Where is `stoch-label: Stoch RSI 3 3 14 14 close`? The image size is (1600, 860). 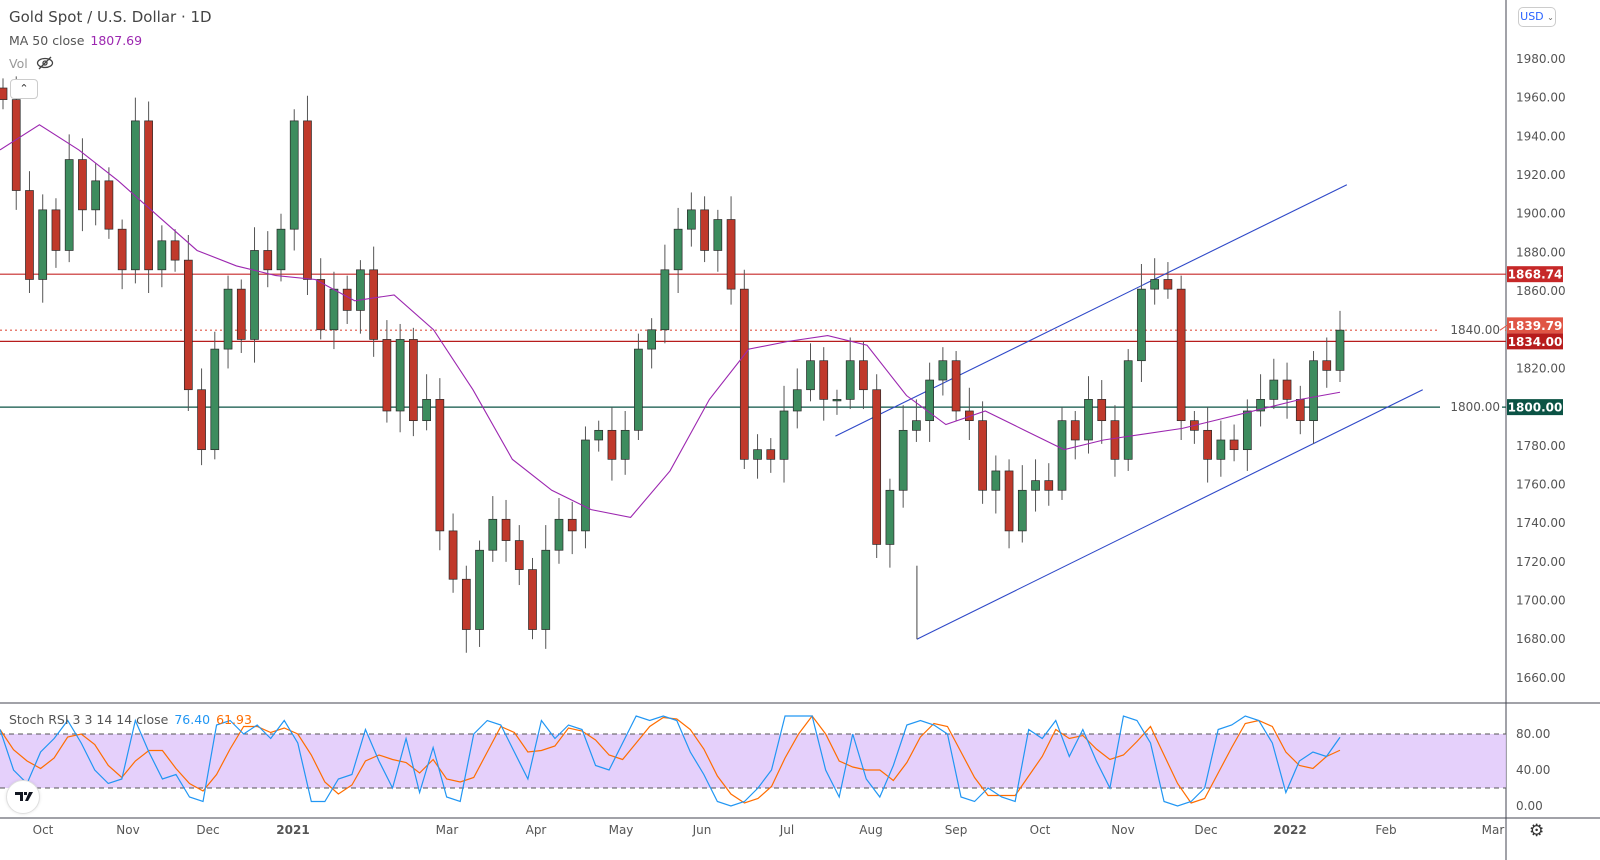
stoch-label: Stoch RSI 3 3 14 14 close is located at coordinates (89, 719).